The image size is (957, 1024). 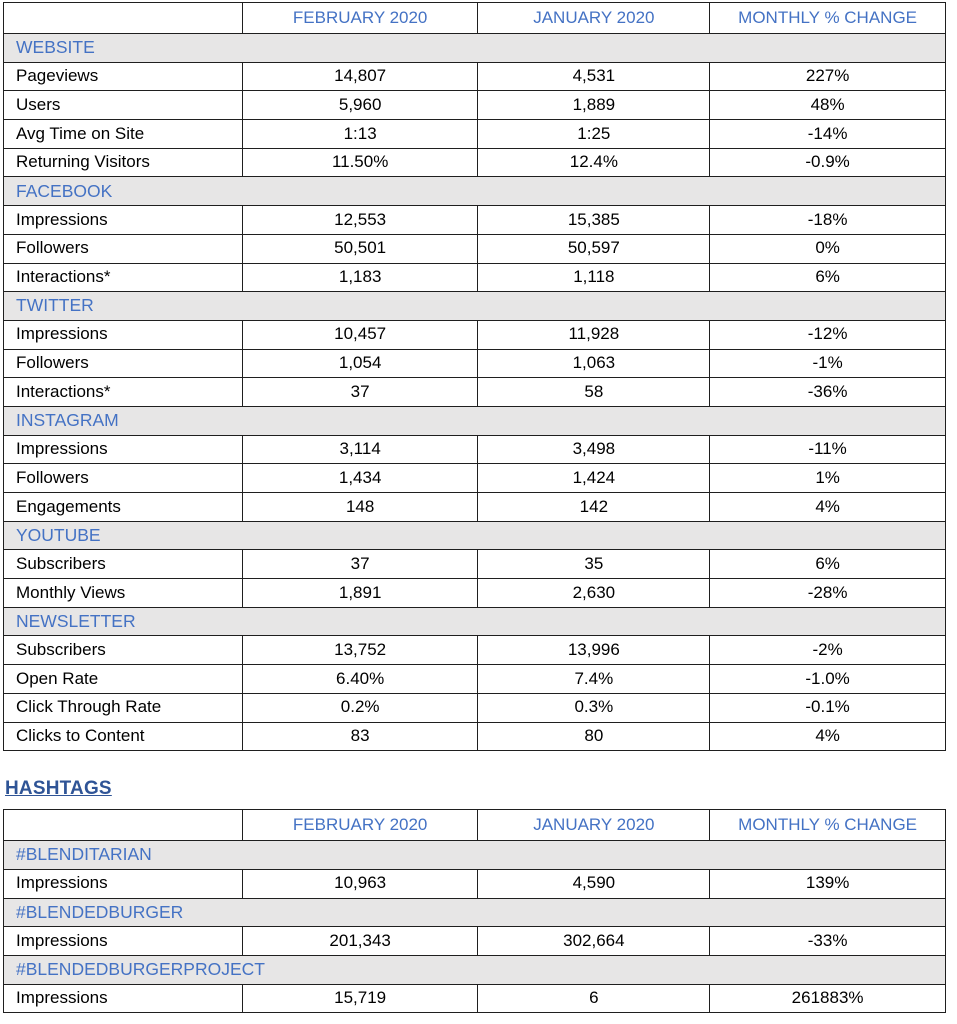 I want to click on jan-value: 3,498, so click(x=594, y=449).